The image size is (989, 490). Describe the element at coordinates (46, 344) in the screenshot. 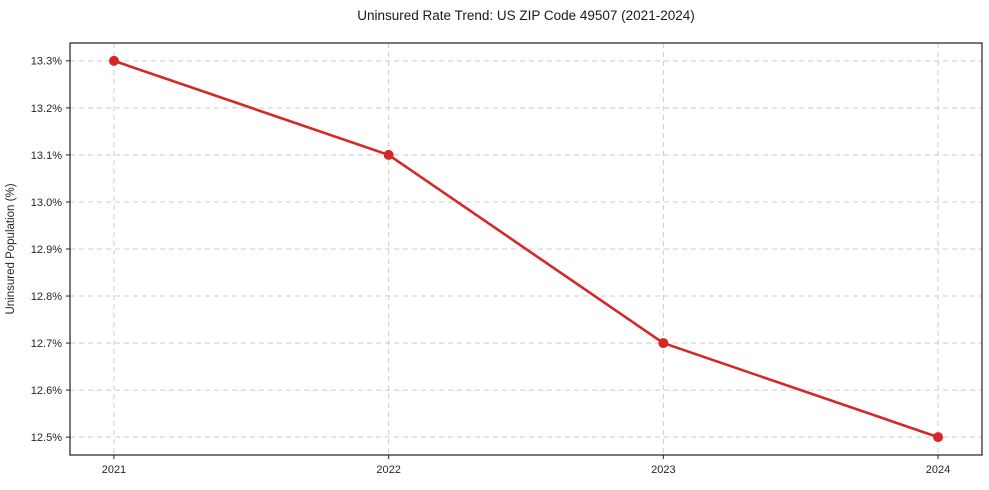

I see `y-tick-label: 12.7%` at that location.